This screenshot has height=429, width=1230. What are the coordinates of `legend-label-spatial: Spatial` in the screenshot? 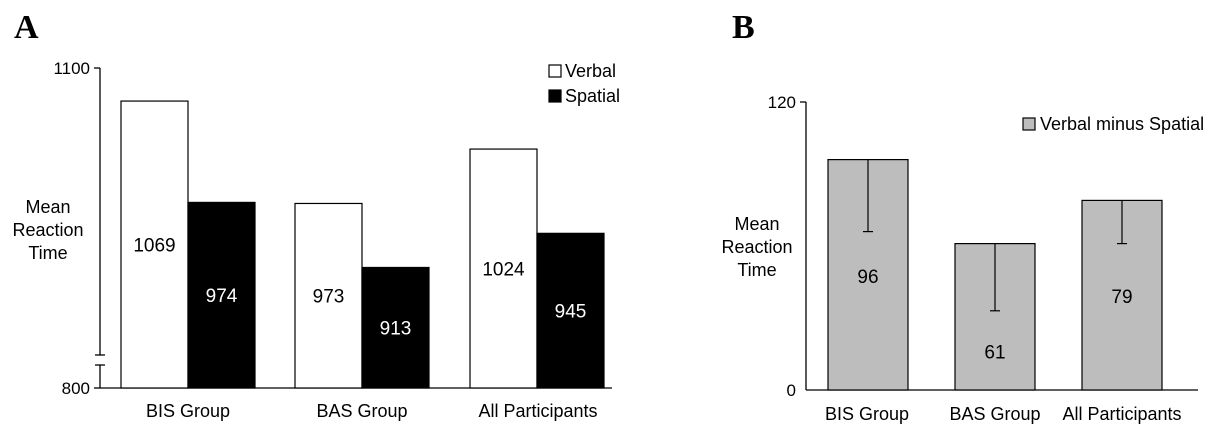 It's located at (592, 96).